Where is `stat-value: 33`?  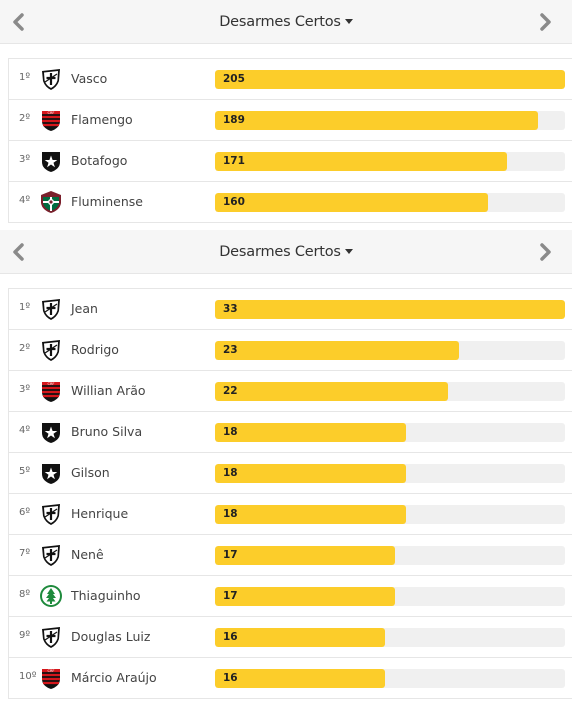 stat-value: 33 is located at coordinates (230, 309).